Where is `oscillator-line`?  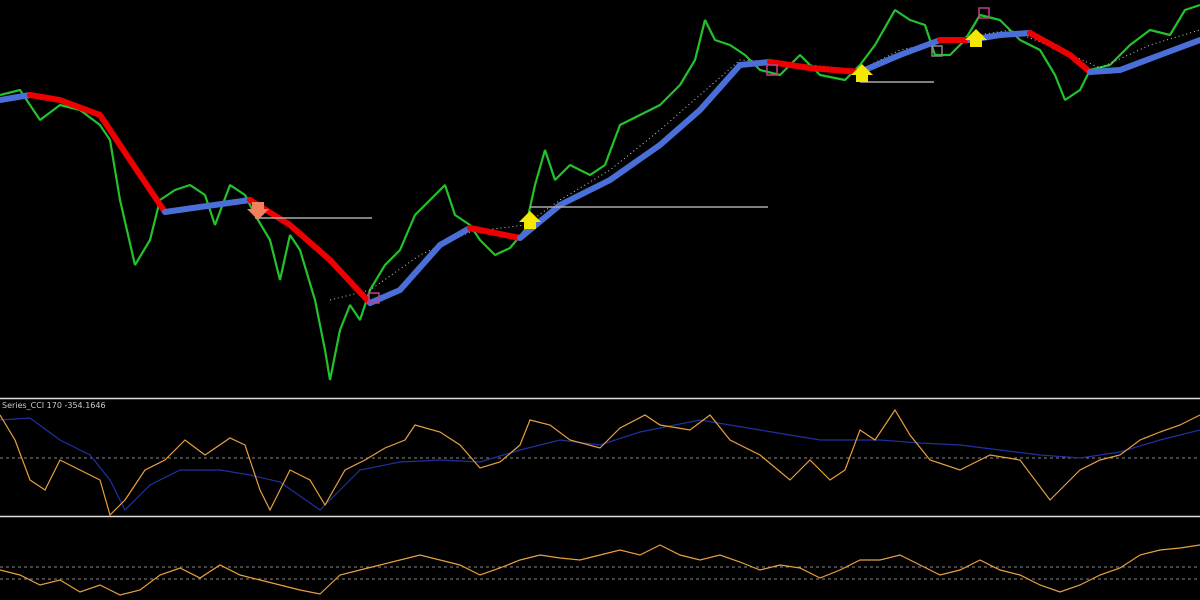 oscillator-line is located at coordinates (600, 570).